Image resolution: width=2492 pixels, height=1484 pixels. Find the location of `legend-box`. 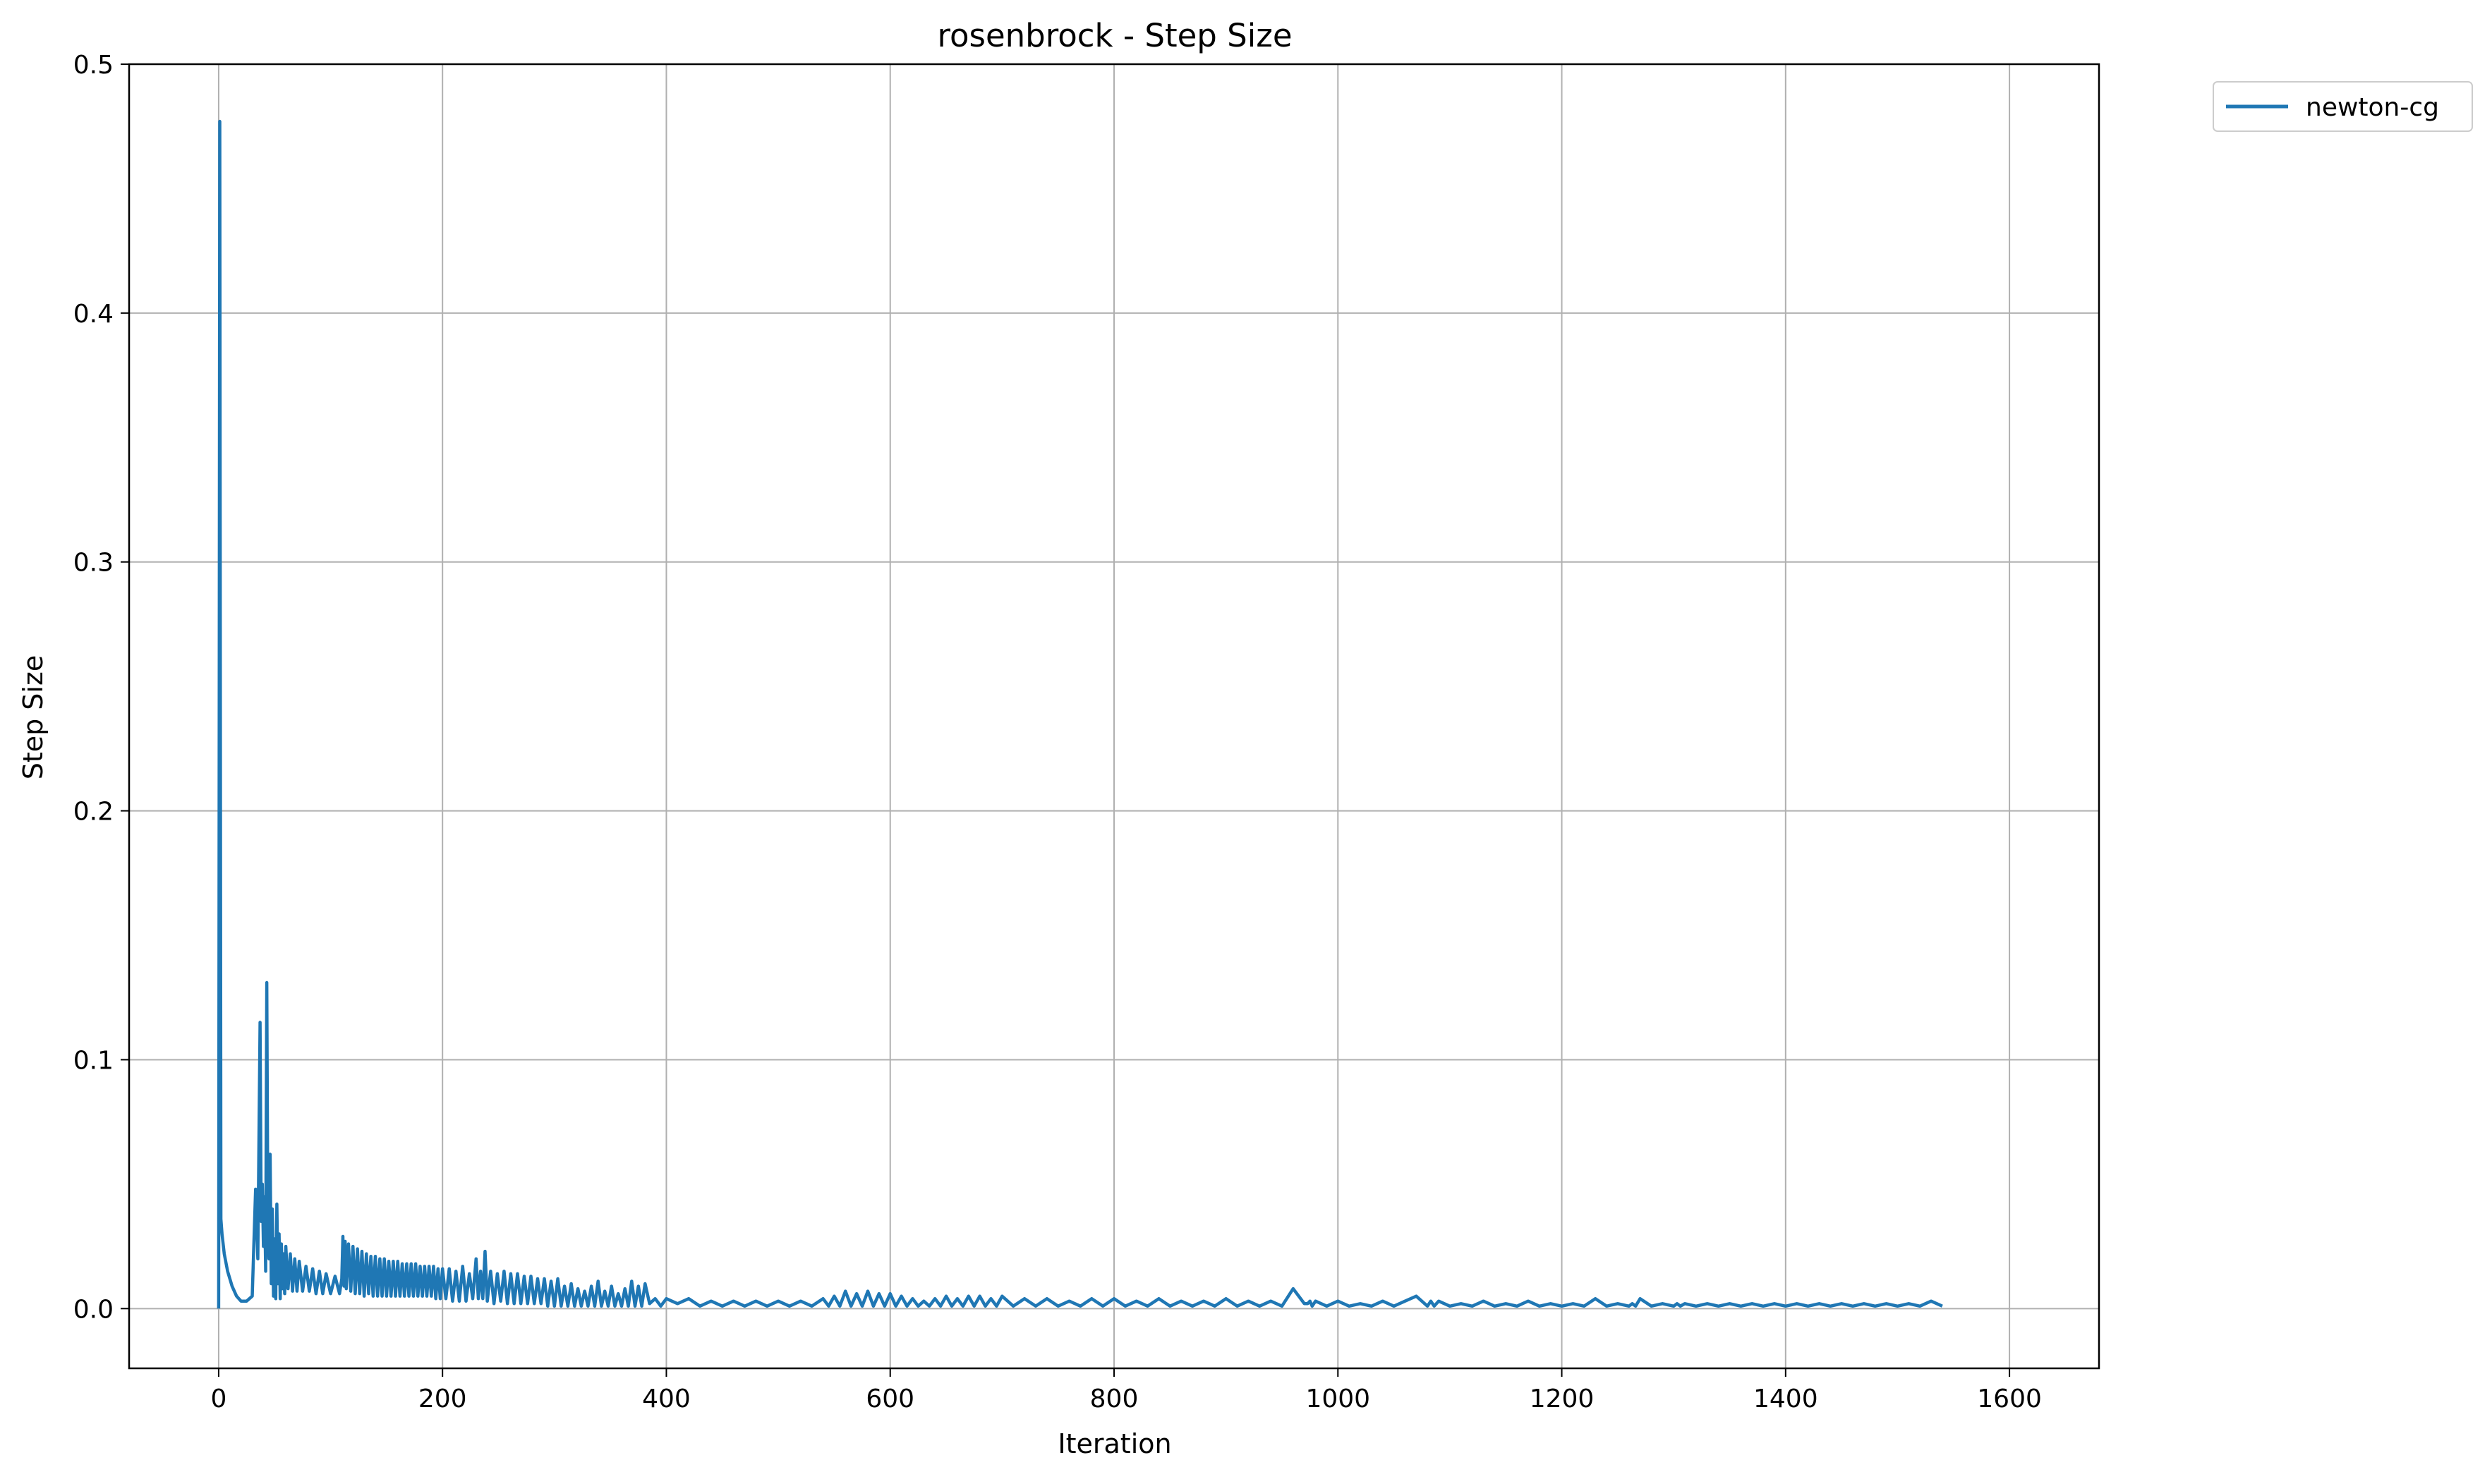

legend-box is located at coordinates (2343, 106).